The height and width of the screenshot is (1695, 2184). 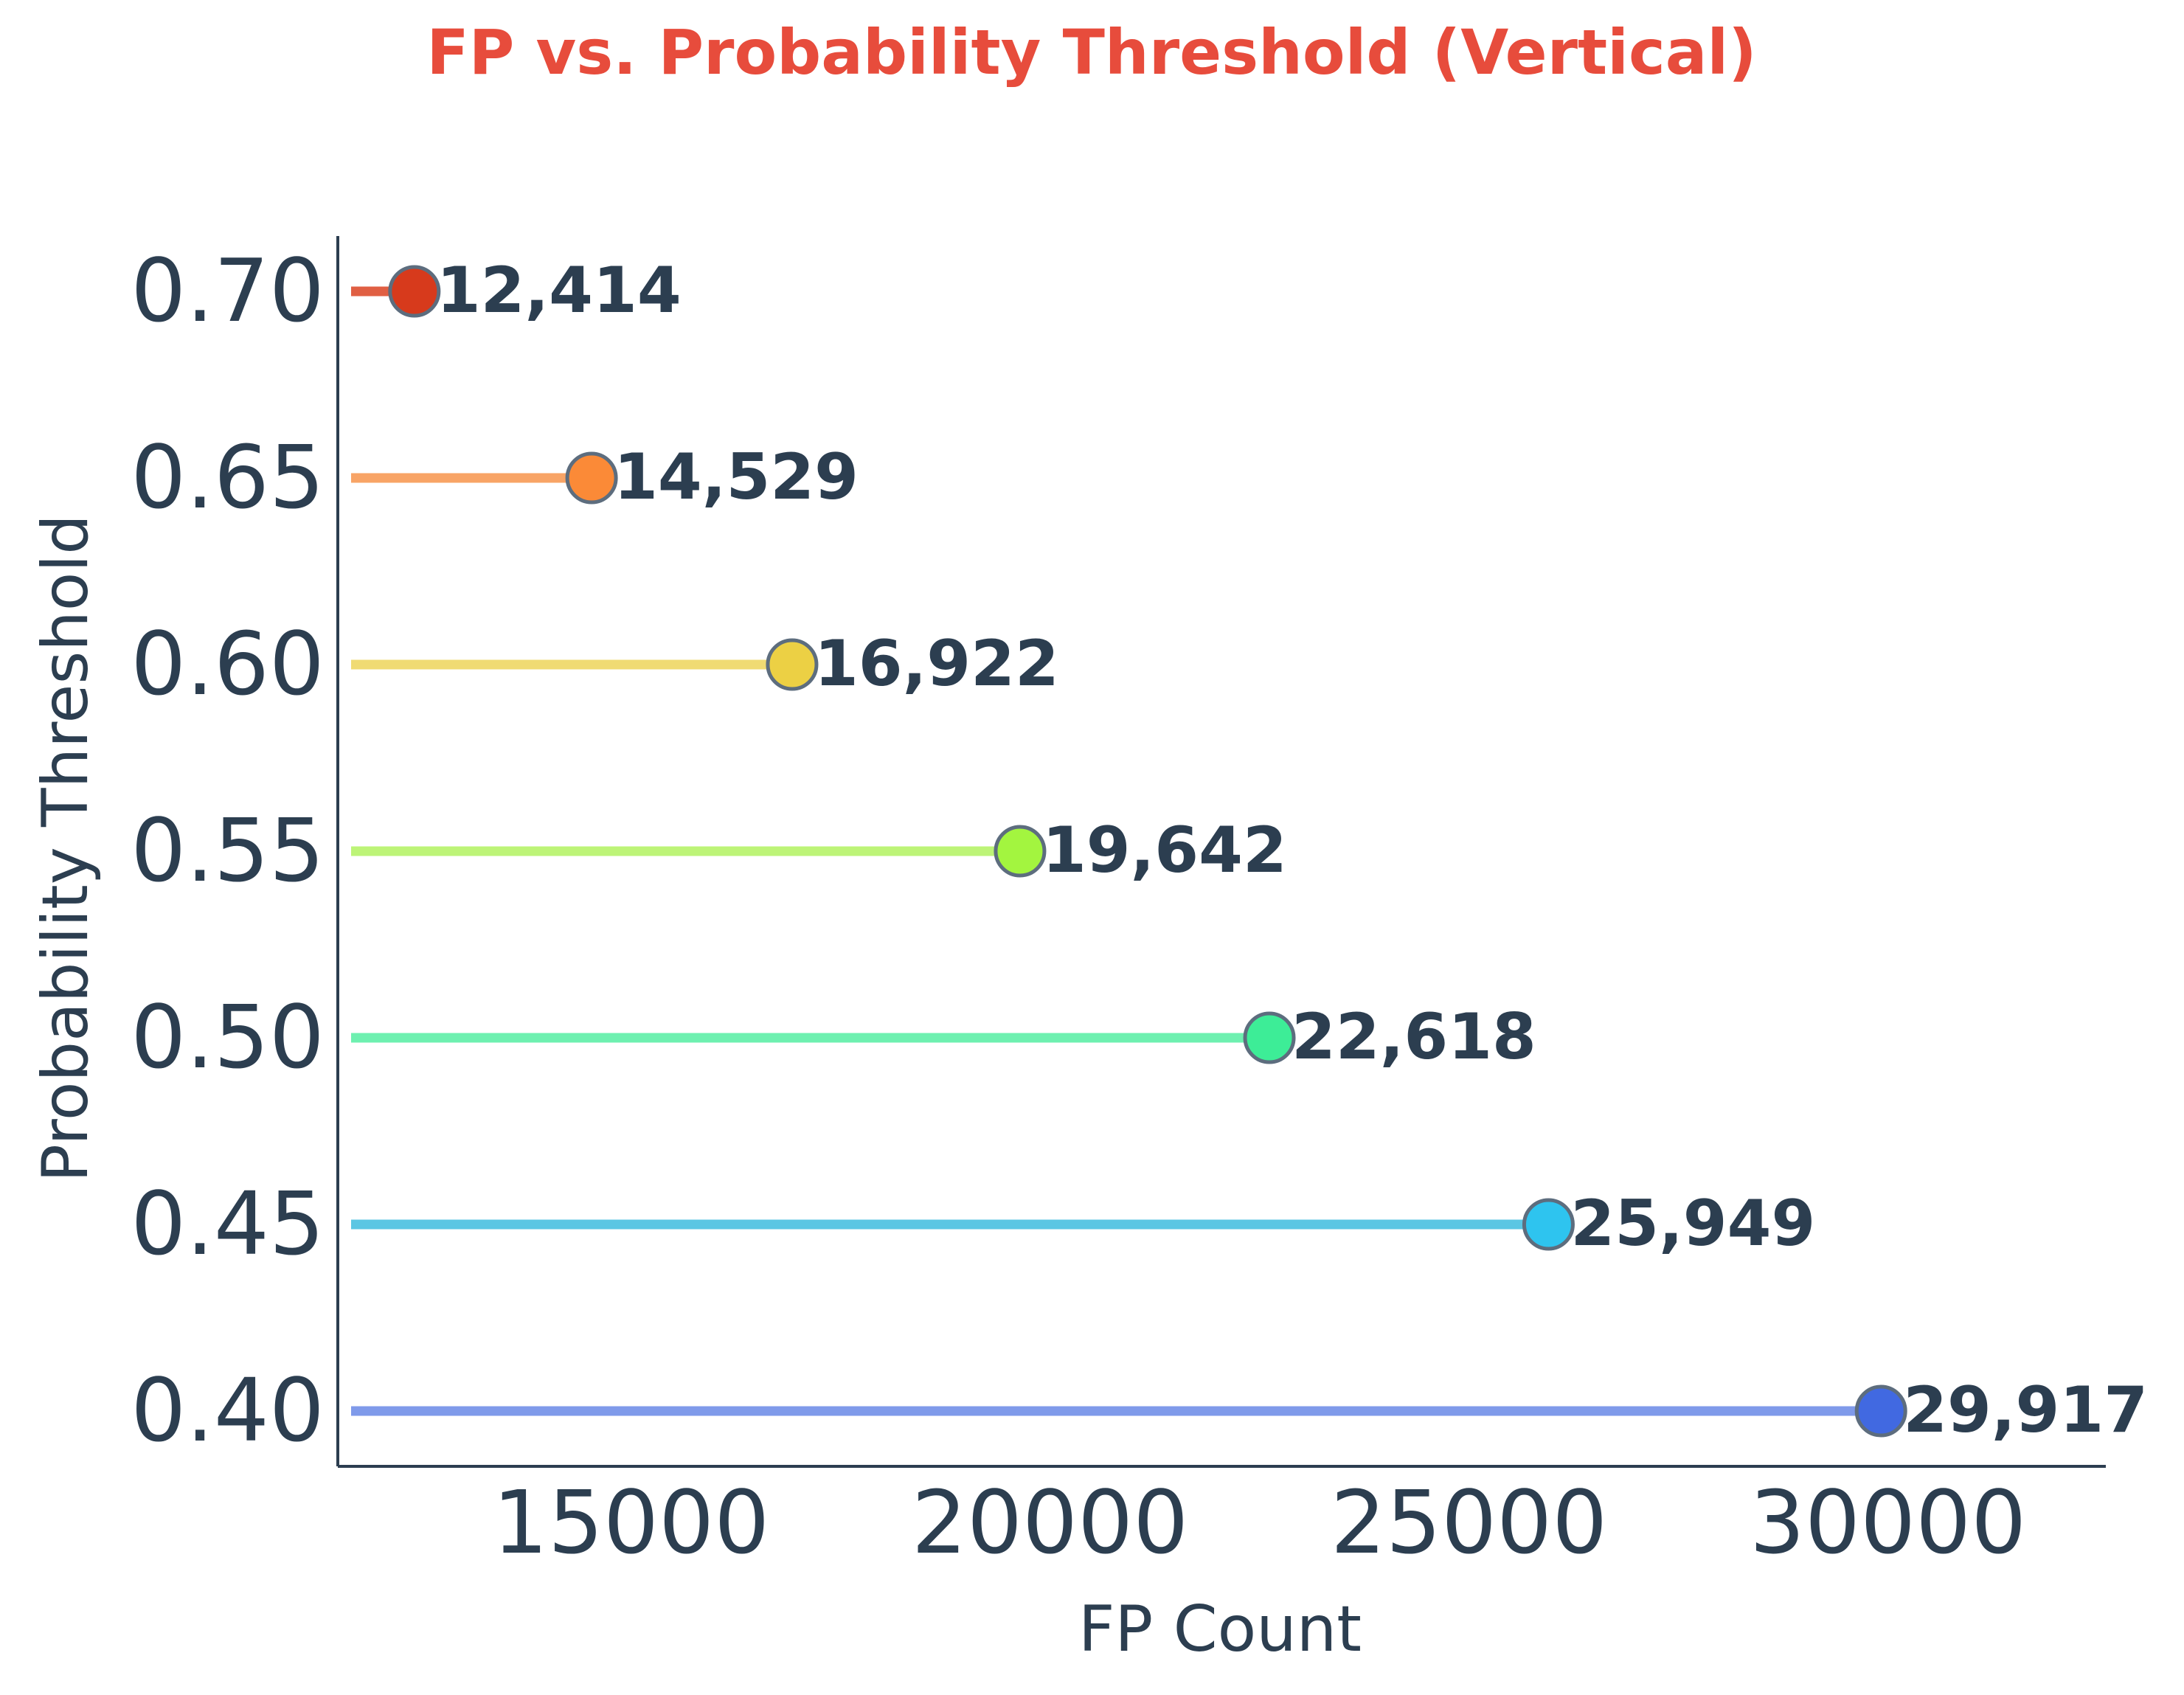 What do you see at coordinates (2025, 1410) in the screenshot?
I see `data-label: 29,917` at bounding box center [2025, 1410].